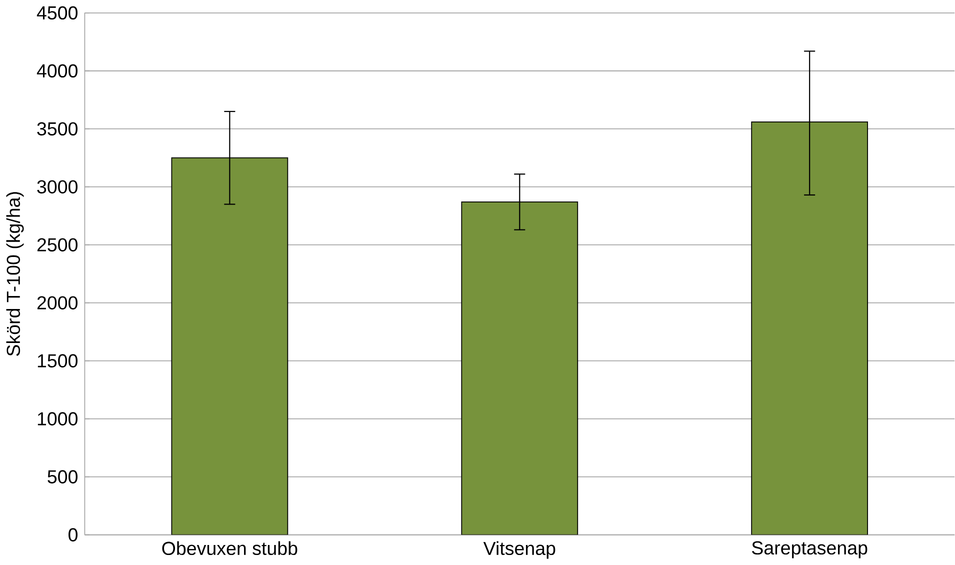 The image size is (955, 565). I want to click on x-tick-label: Vitsenap, so click(519, 550).